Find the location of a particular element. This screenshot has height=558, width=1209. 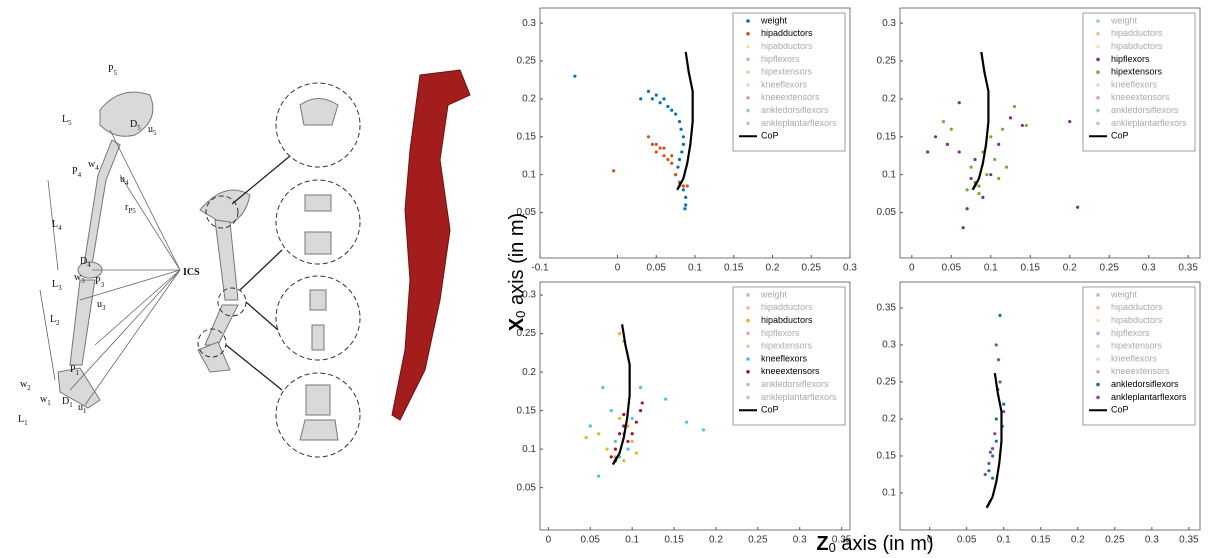

illustration-label-sub: 2 is located at coordinates (29, 388).